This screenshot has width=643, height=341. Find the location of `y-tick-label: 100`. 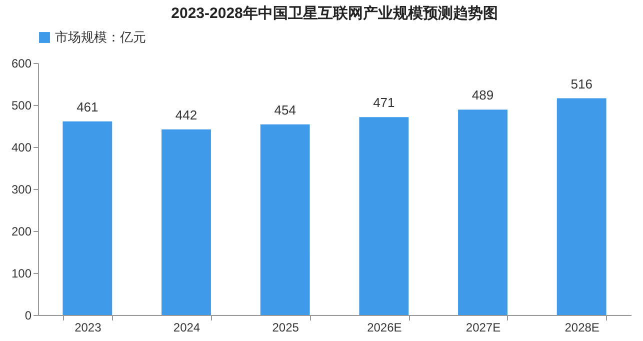

y-tick-label: 100 is located at coordinates (21, 273).